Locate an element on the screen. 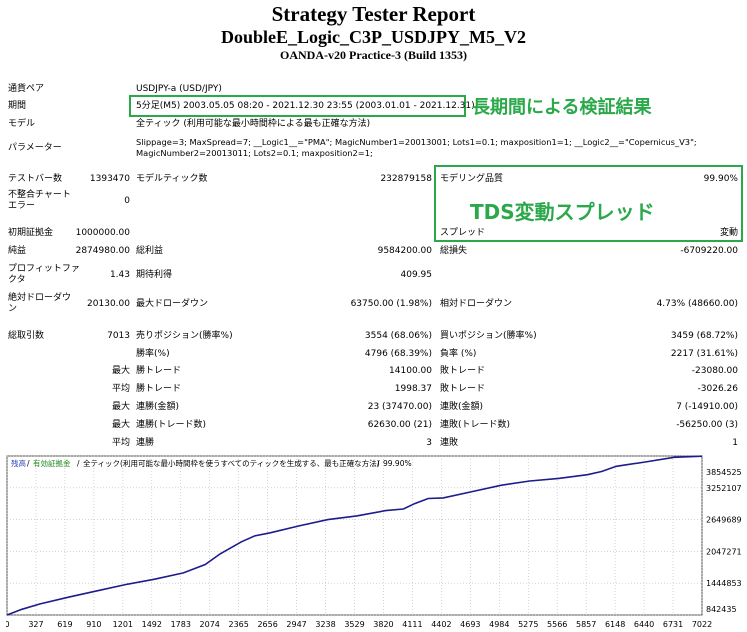 The width and height of the screenshot is (747, 632). chart-legend-entry: 有効証拠金 is located at coordinates (52, 463).